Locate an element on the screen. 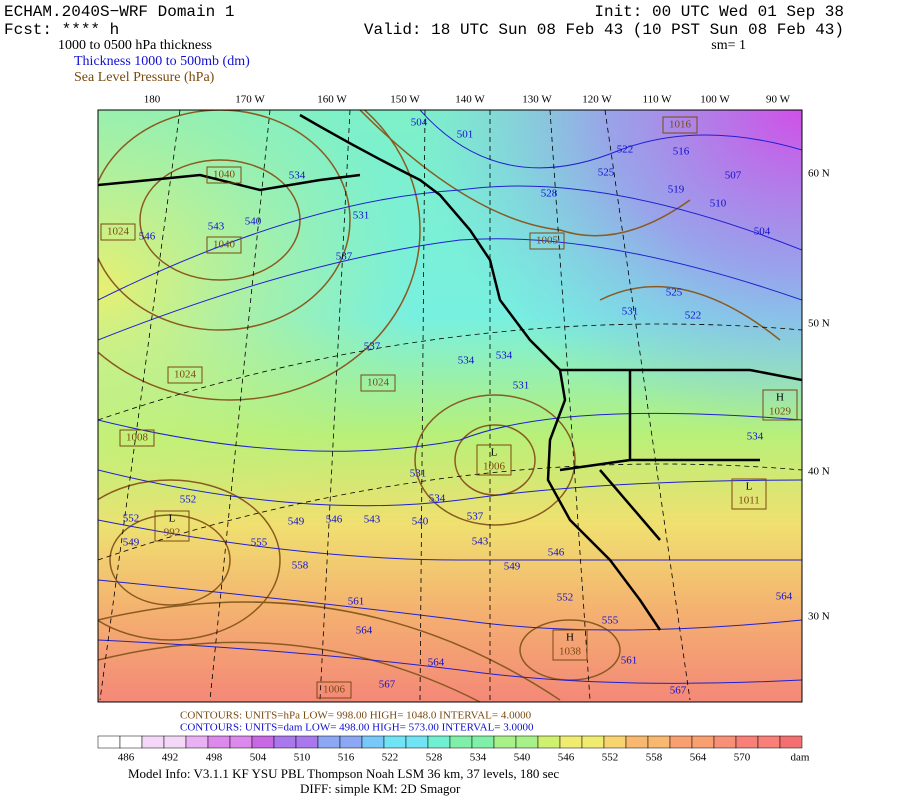 This screenshot has width=900, height=805. colorbar-label: 522 is located at coordinates (390, 758).